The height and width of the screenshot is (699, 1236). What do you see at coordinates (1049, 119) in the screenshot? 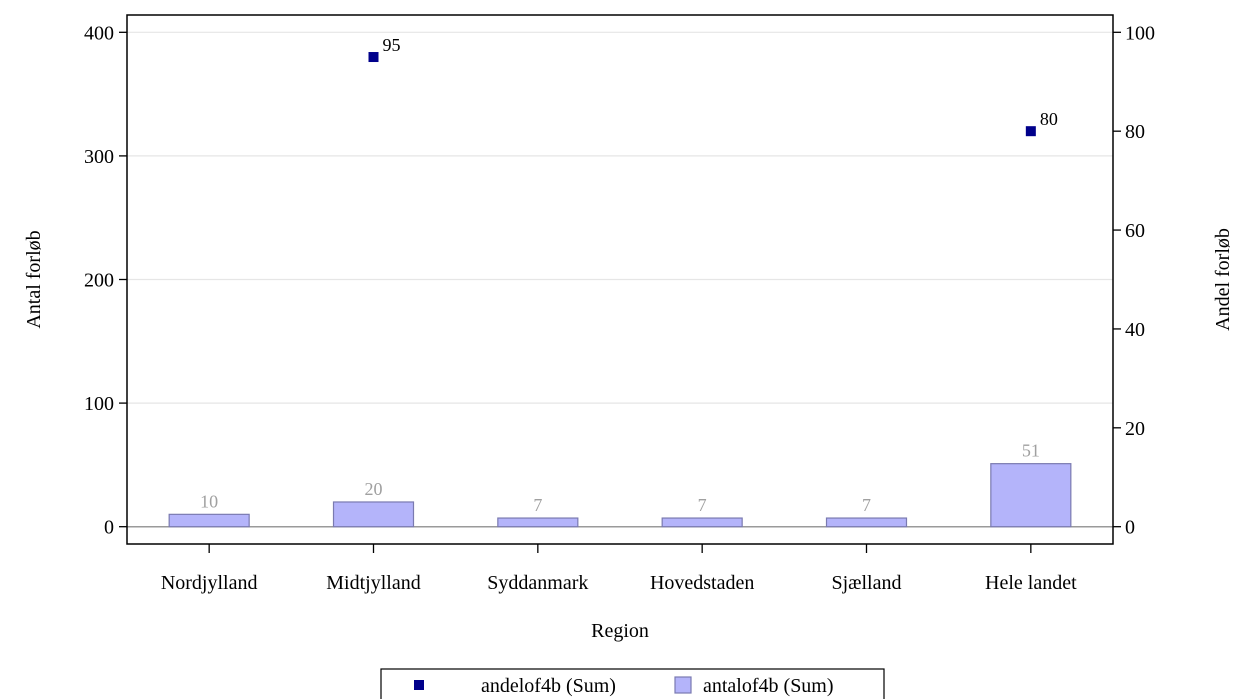
I see `point-value-label: 80` at bounding box center [1049, 119].